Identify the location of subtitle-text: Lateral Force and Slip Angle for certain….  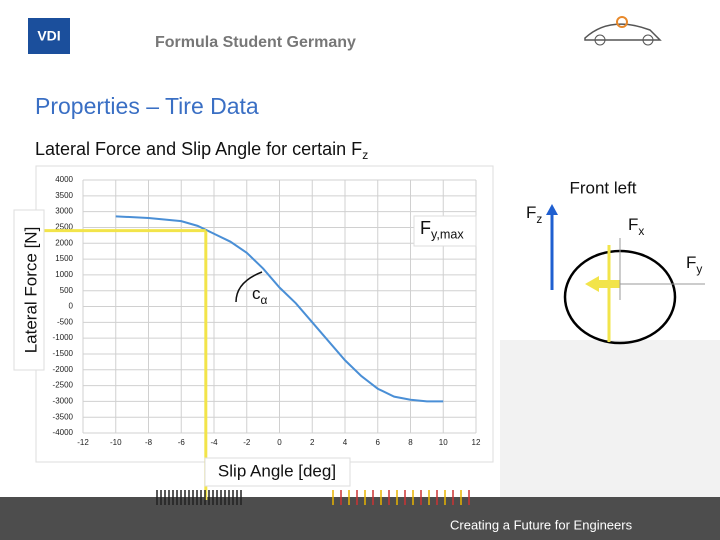
(198, 149).